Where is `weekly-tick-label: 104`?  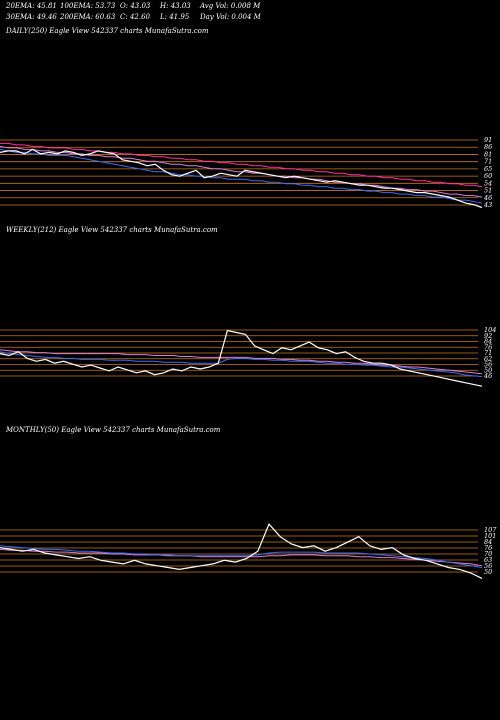
weekly-tick-label: 104 is located at coordinates (490, 330).